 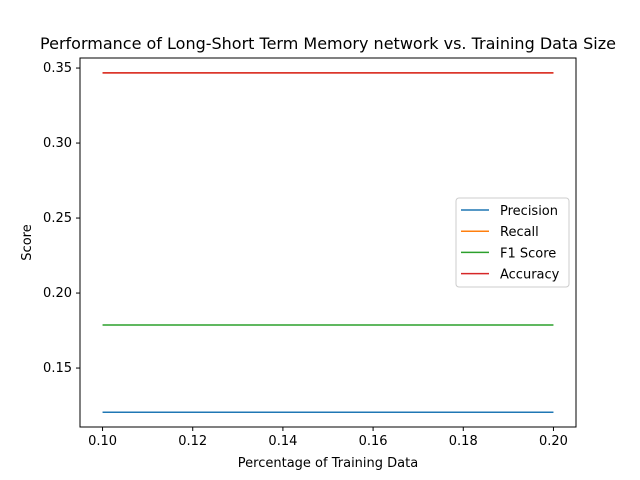 What do you see at coordinates (57, 218) in the screenshot?
I see `y-tick-label: 0.25` at bounding box center [57, 218].